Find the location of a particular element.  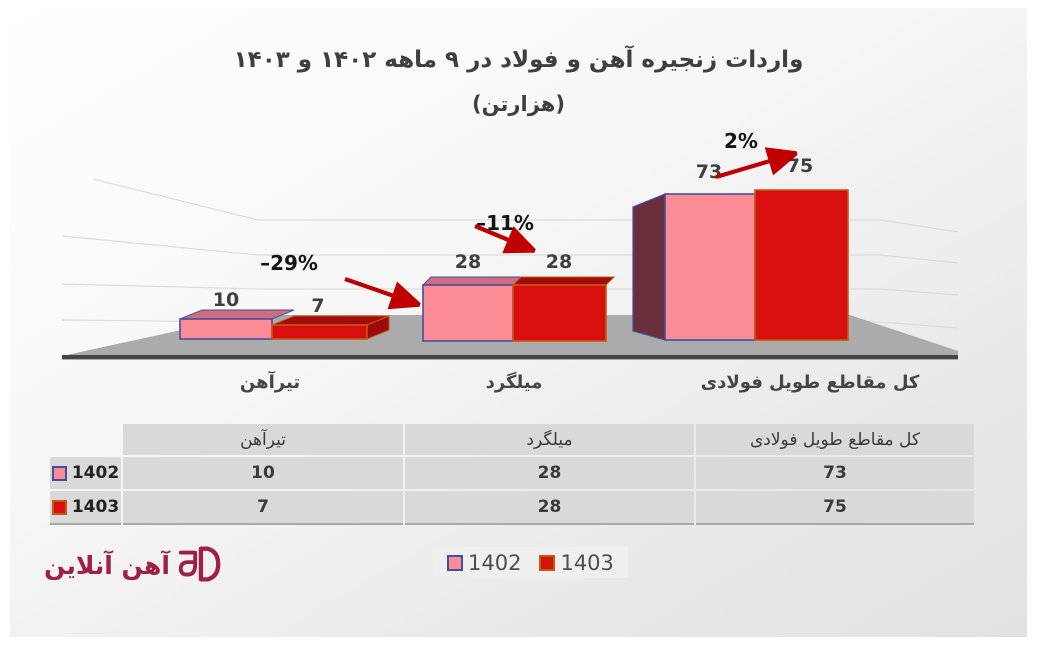

table-cell: 73 is located at coordinates (835, 473).